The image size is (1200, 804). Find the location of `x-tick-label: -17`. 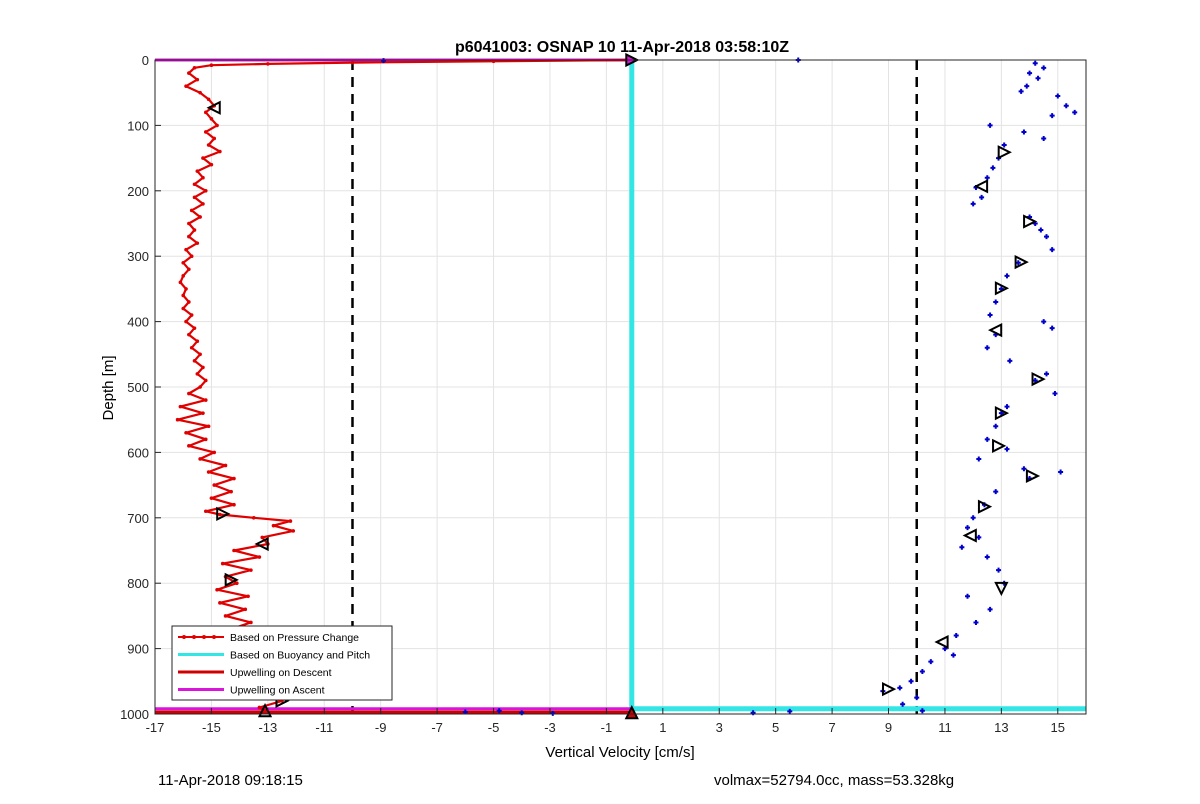

x-tick-label: -17 is located at coordinates (155, 727).